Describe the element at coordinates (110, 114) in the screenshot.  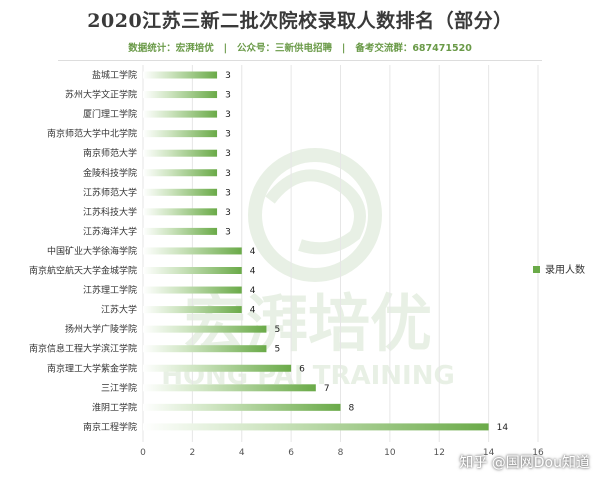
I see `category-label: 厦门理工学院` at that location.